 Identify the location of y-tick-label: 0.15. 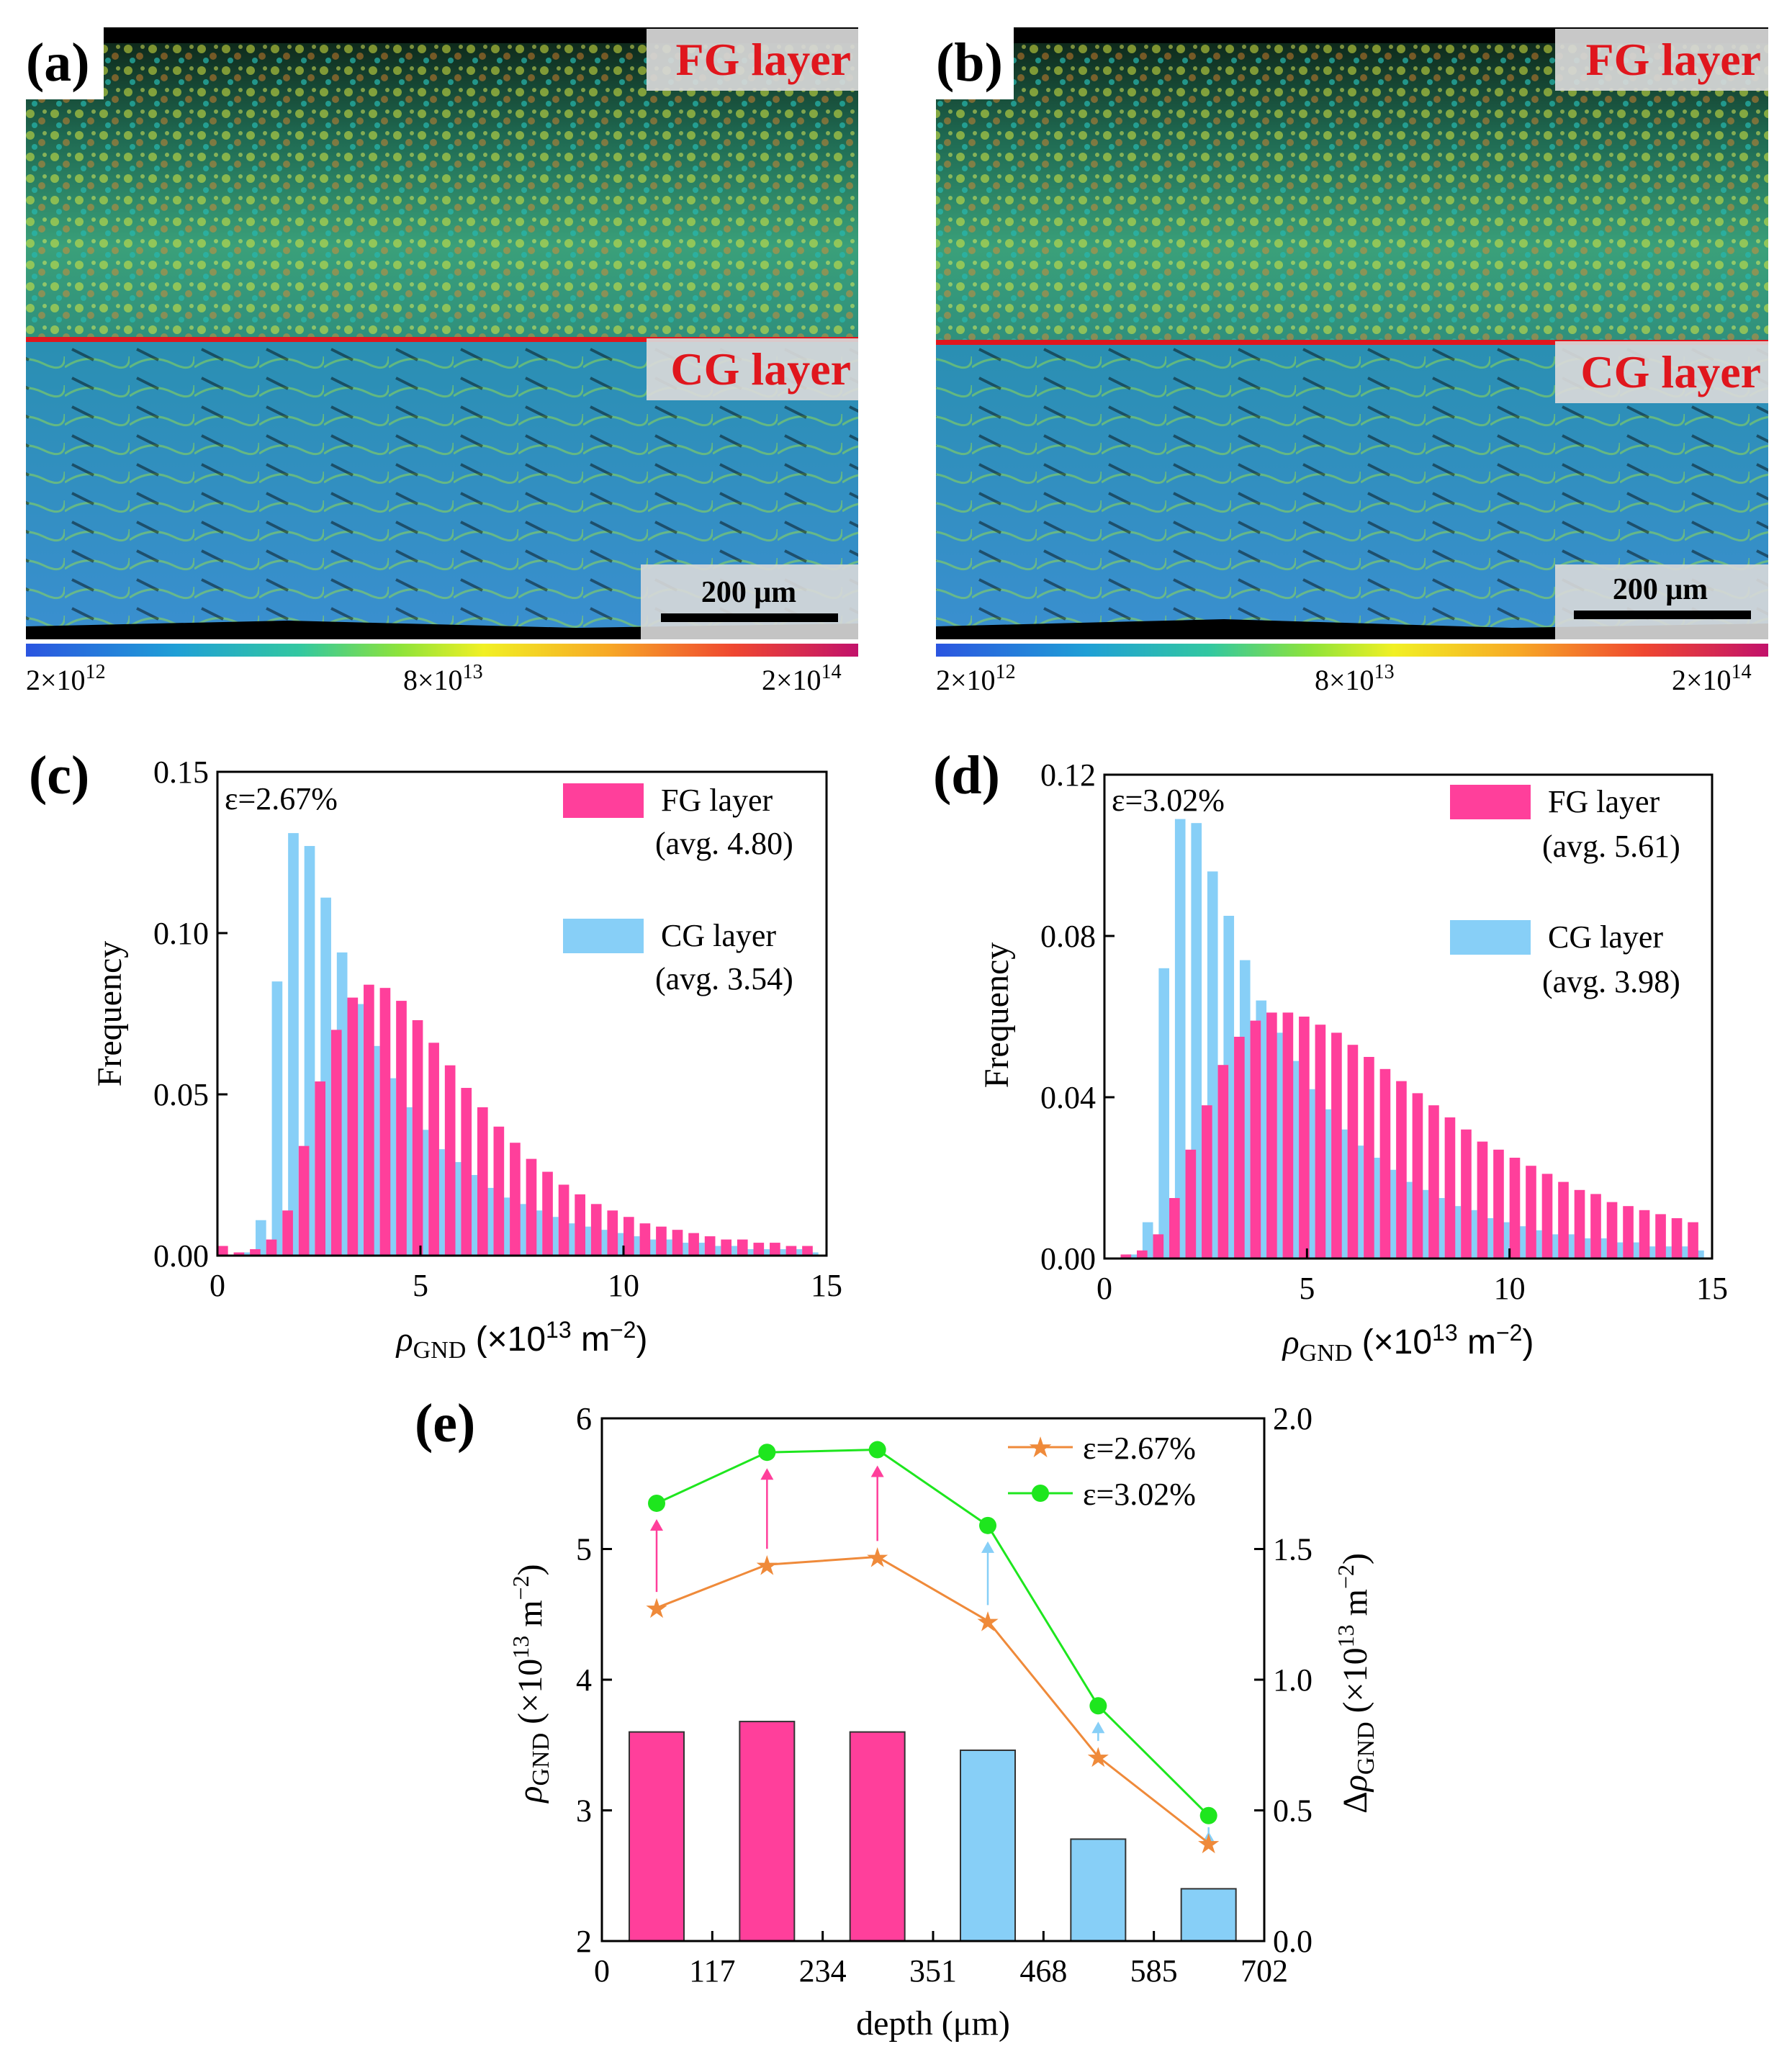
(181, 772).